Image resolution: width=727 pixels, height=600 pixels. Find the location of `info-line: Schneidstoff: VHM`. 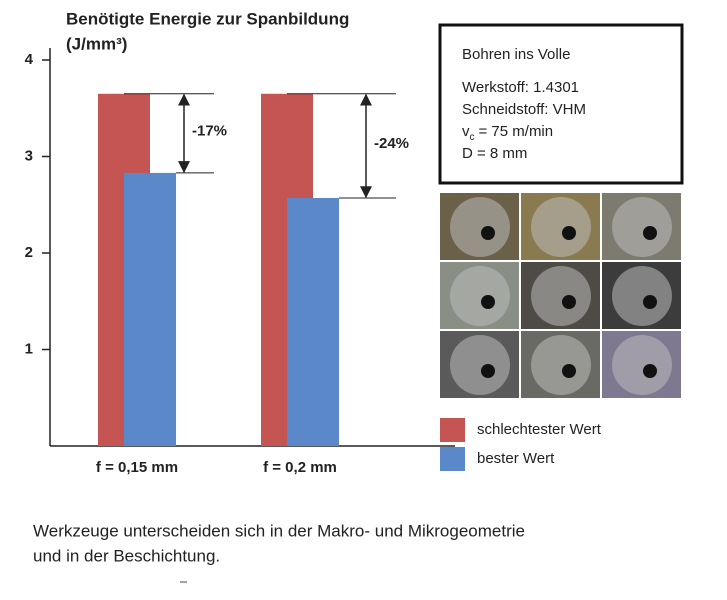

info-line: Schneidstoff: VHM is located at coordinates (524, 109).